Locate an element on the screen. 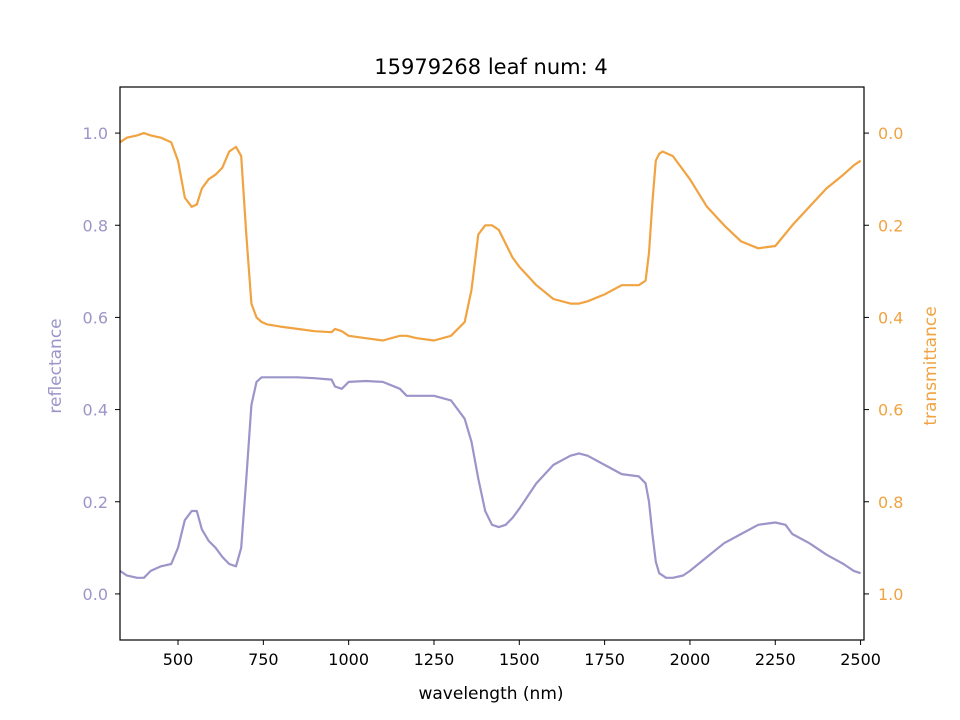 This screenshot has width=960, height=720. y-right-tick-label: 0.6 is located at coordinates (890, 410).